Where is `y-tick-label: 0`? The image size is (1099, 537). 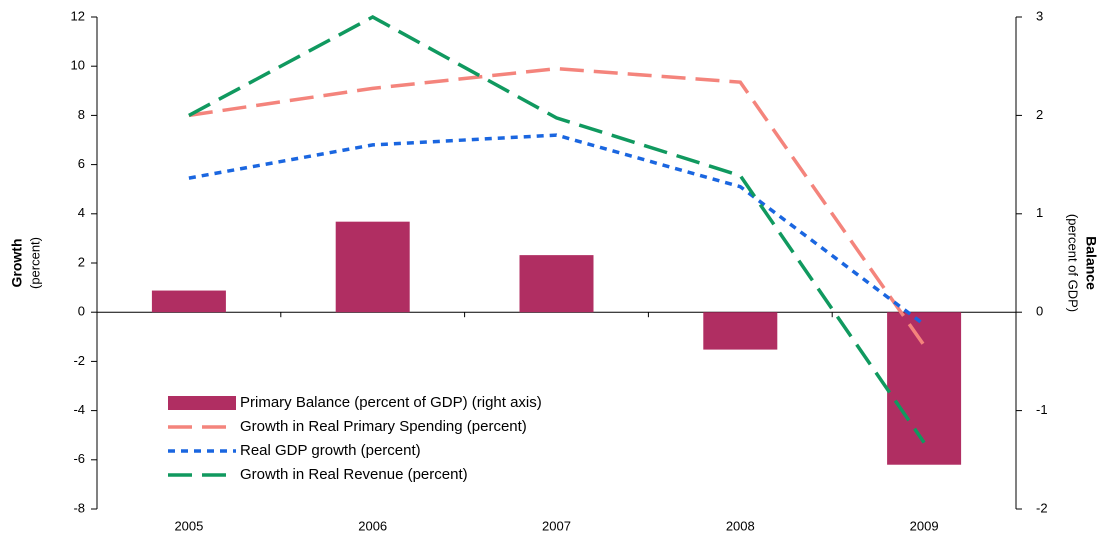 y-tick-label: 0 is located at coordinates (81, 311).